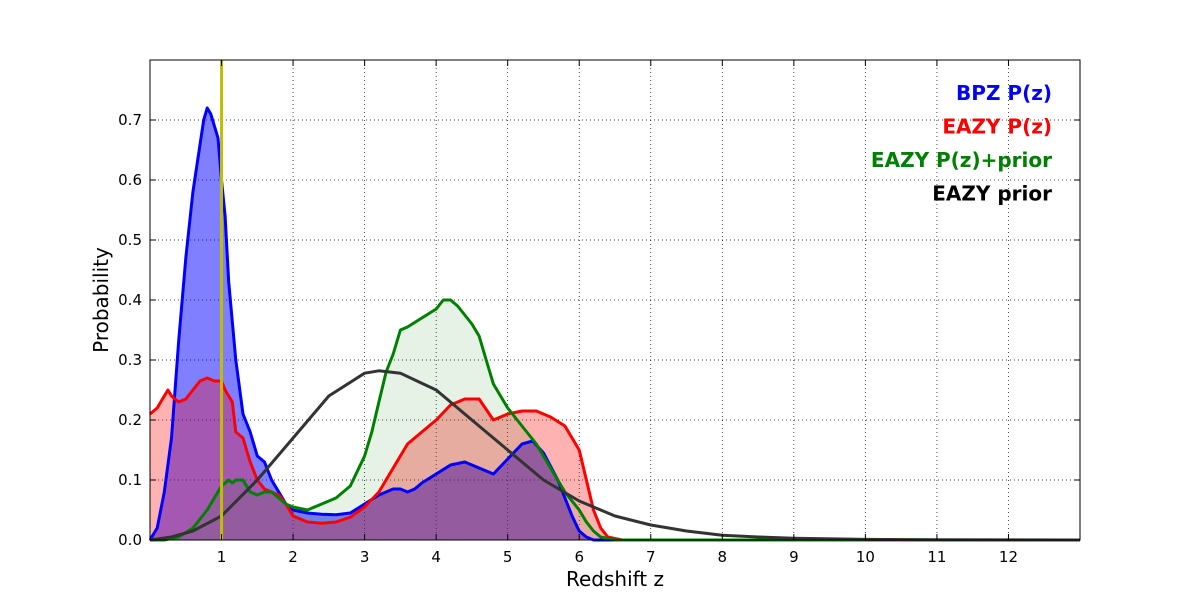  I want to click on x-tick-label: 3, so click(365, 557).